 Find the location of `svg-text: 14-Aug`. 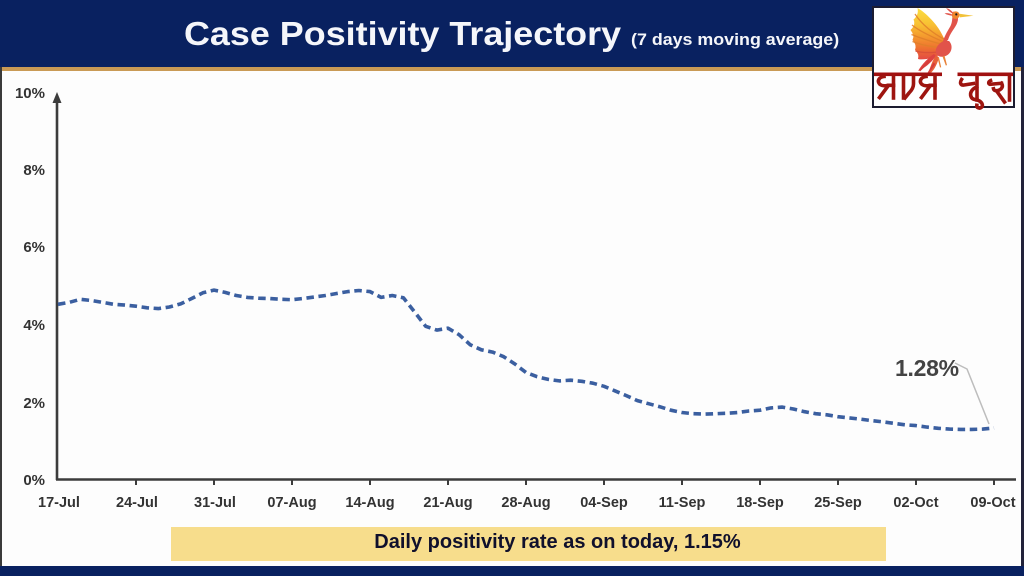

svg-text: 14-Aug is located at coordinates (369, 503).